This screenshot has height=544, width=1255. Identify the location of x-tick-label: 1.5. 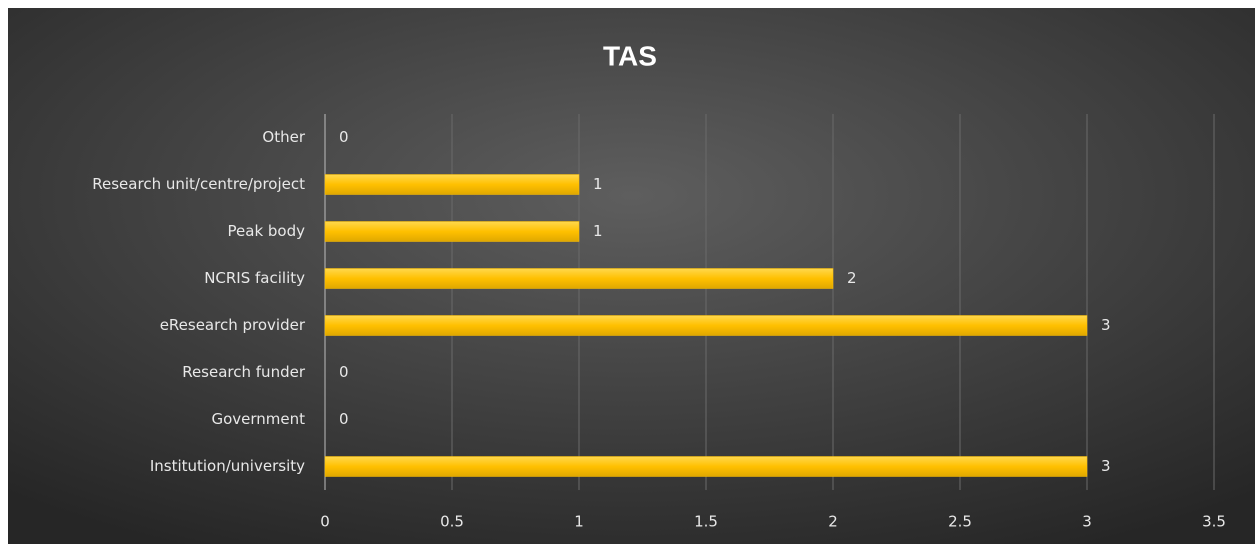
(706, 522).